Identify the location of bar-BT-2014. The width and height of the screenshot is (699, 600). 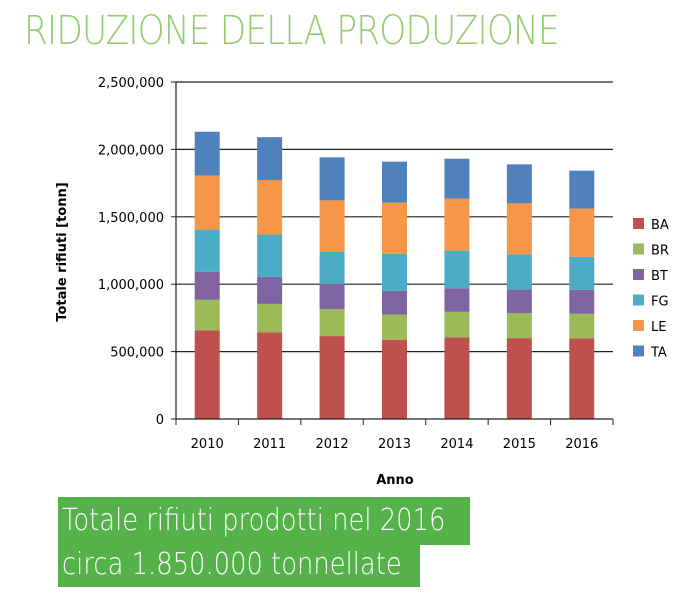
(457, 300).